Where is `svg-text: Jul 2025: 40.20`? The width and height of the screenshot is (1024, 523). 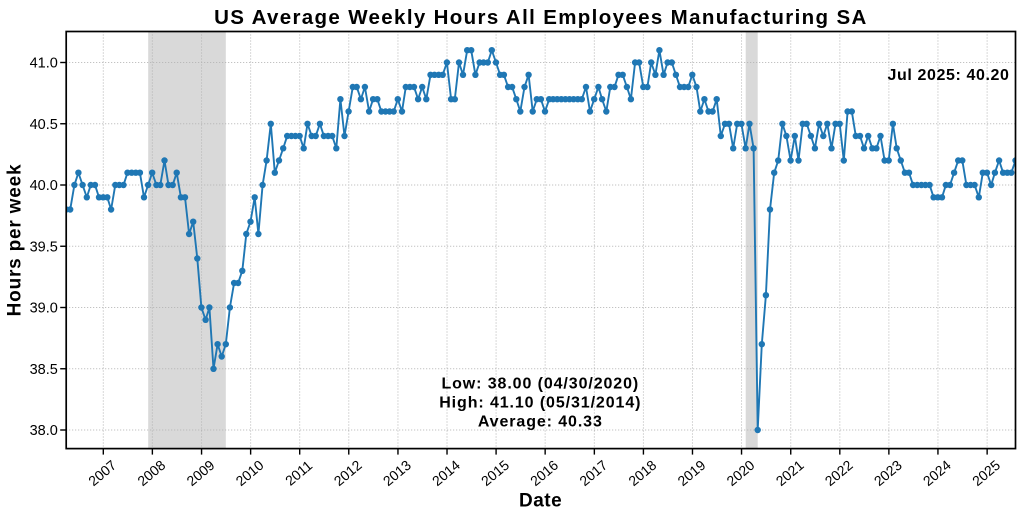 svg-text: Jul 2025: 40.20 is located at coordinates (949, 75).